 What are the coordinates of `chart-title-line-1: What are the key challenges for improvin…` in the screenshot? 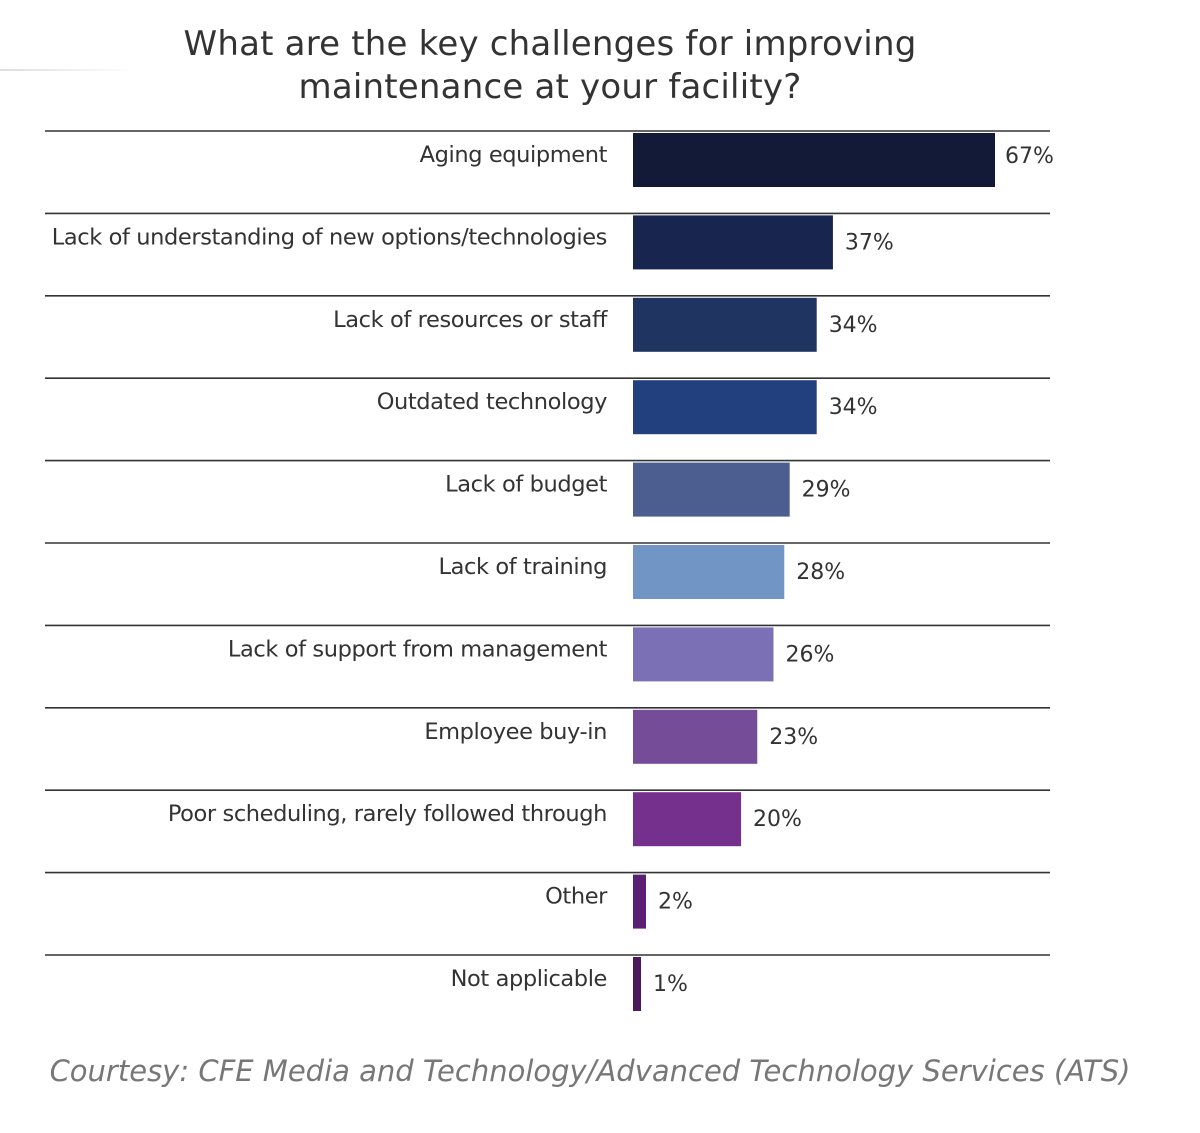 It's located at (550, 44).